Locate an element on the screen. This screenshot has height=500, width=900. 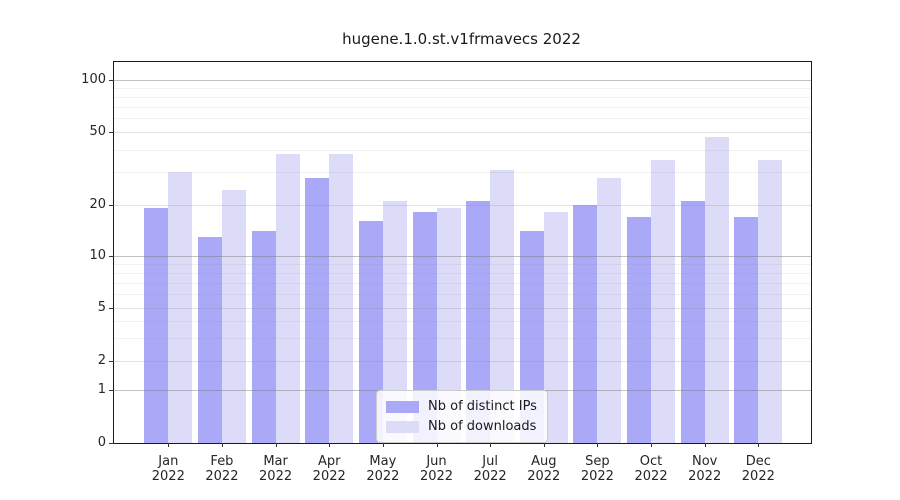
bar-downloads-sep is located at coordinates (609, 310).